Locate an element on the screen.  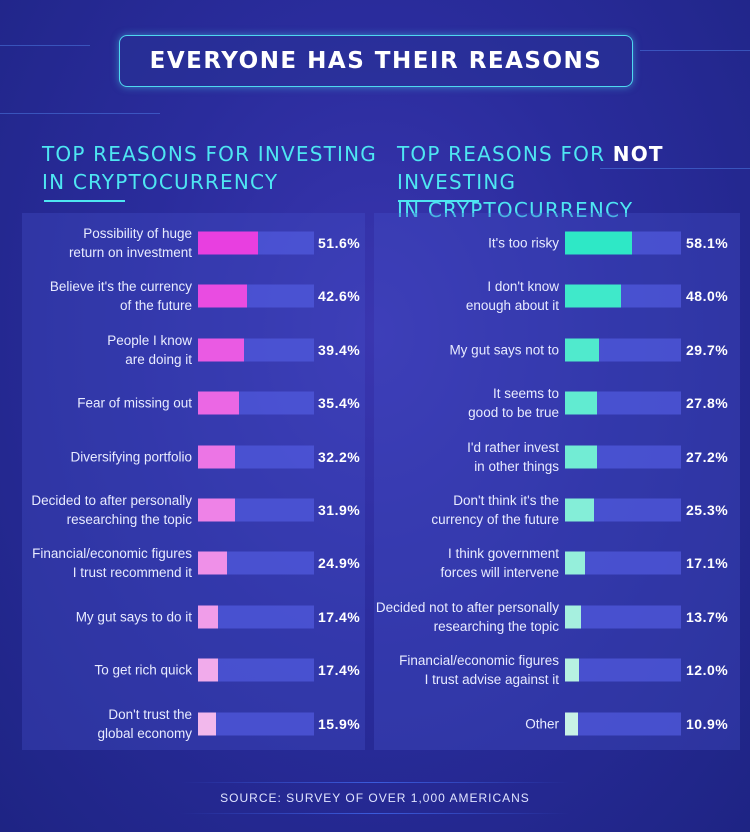
bar-row: I'd rather invest in other things 27.2% is located at coordinates (557, 457).